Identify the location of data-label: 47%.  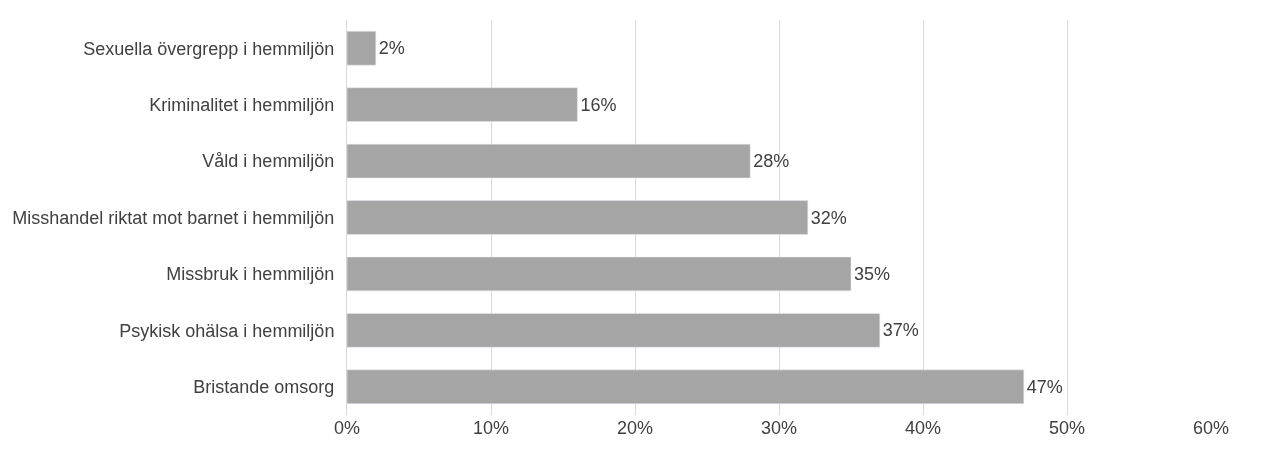
(1044, 386).